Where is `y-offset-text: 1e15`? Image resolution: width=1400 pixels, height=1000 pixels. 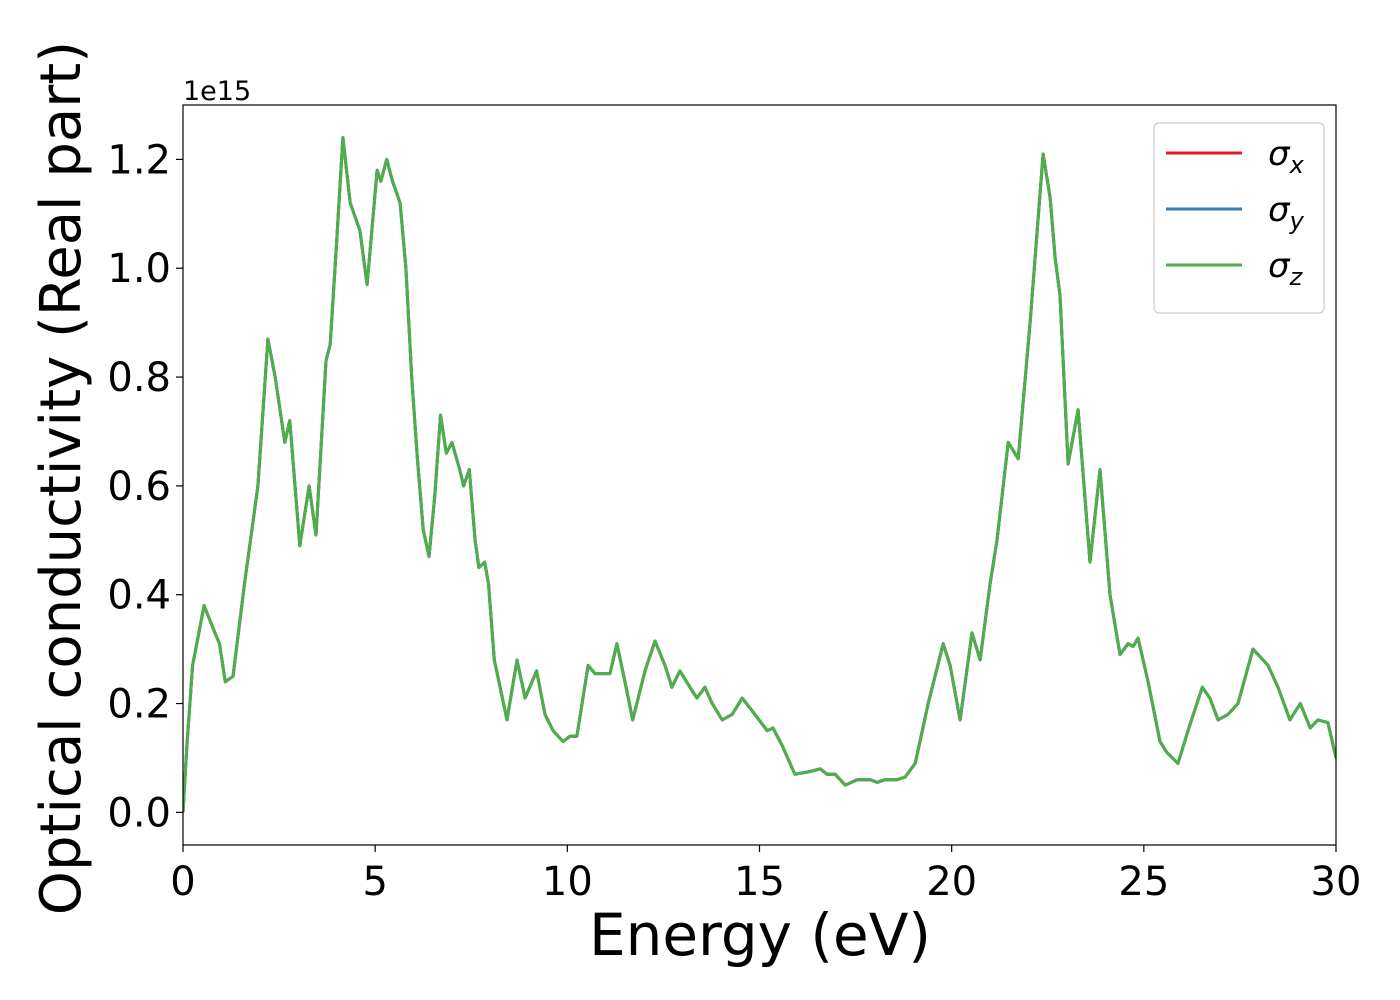 y-offset-text: 1e15 is located at coordinates (217, 91).